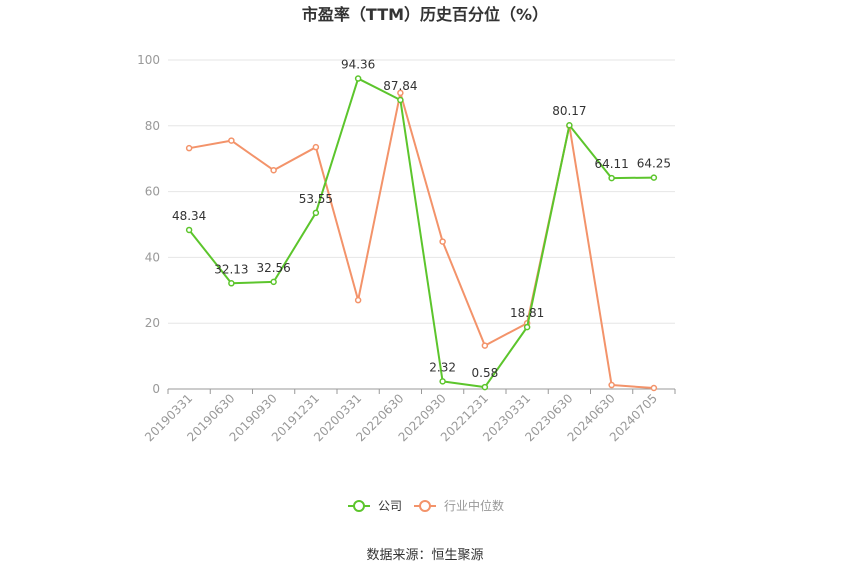  Describe the element at coordinates (359, 506) in the screenshot. I see `legend-company-marker` at that location.